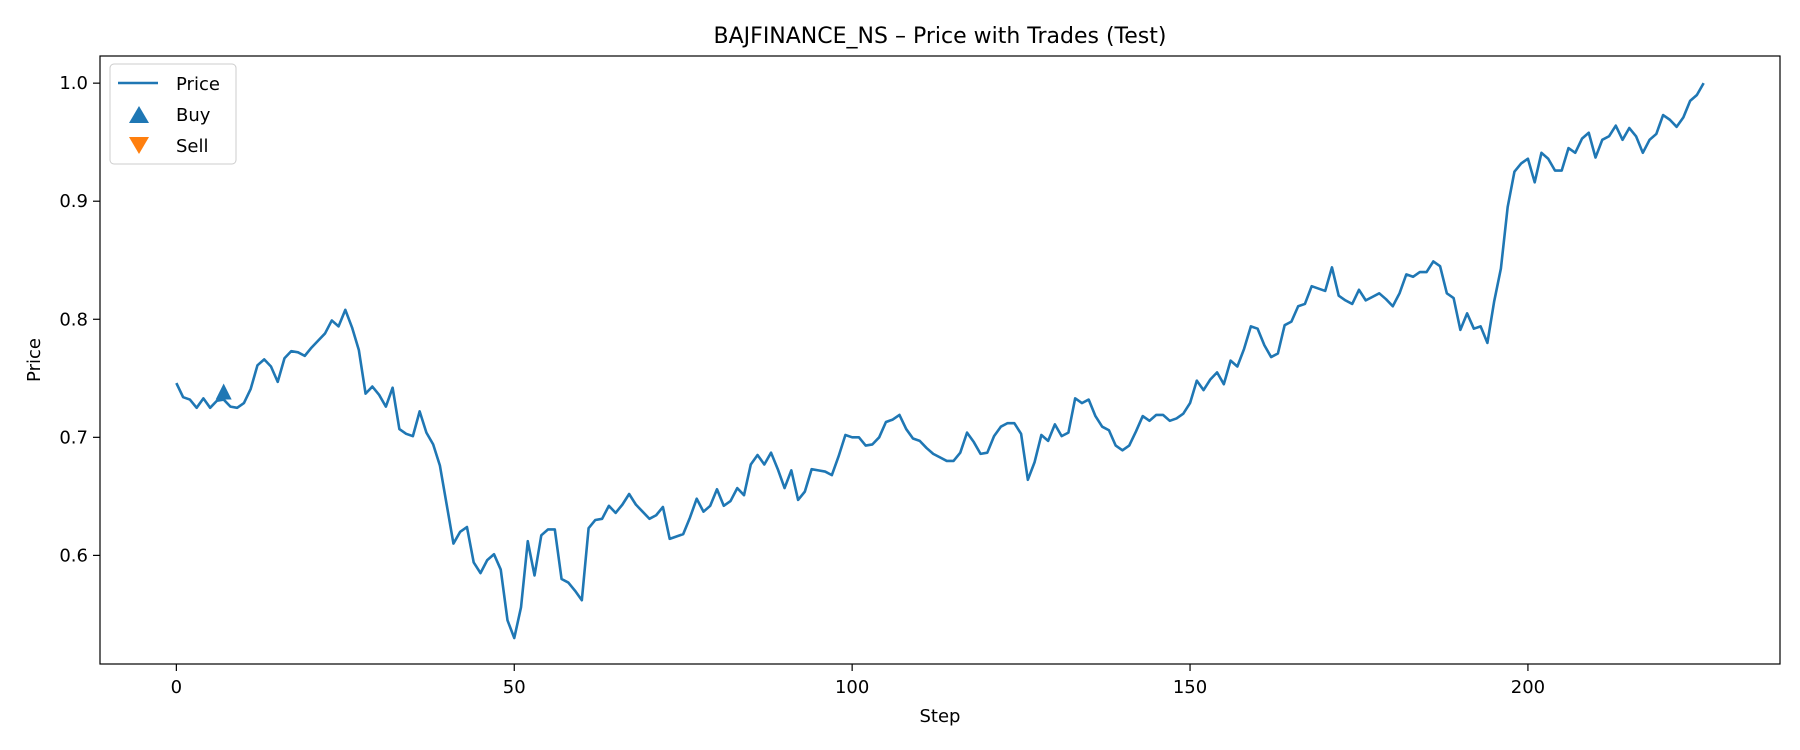 The width and height of the screenshot is (1800, 750). I want to click on buy-marker, so click(223, 391).